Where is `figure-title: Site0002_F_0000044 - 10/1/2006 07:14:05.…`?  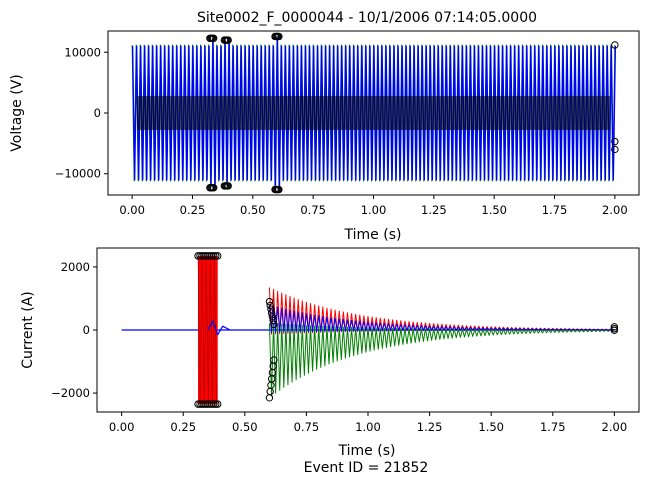
figure-title: Site0002_F_0000044 - 10/1/2006 07:14:05.… is located at coordinates (367, 18).